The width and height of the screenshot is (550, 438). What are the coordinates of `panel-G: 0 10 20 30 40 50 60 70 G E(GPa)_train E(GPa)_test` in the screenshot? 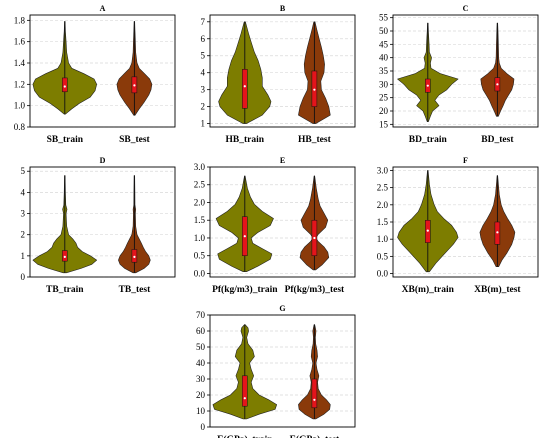 It's located at (276, 371).